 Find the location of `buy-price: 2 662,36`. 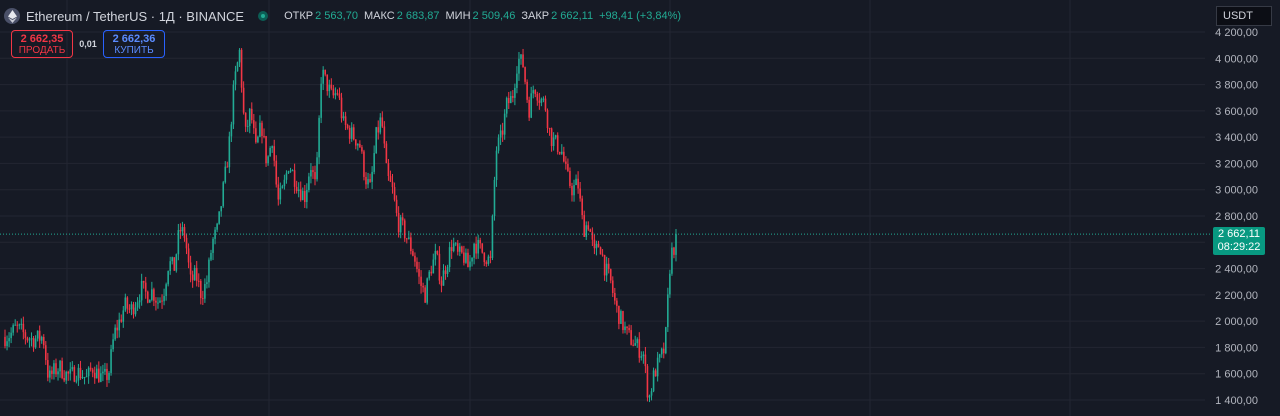

buy-price: 2 662,36 is located at coordinates (134, 39).